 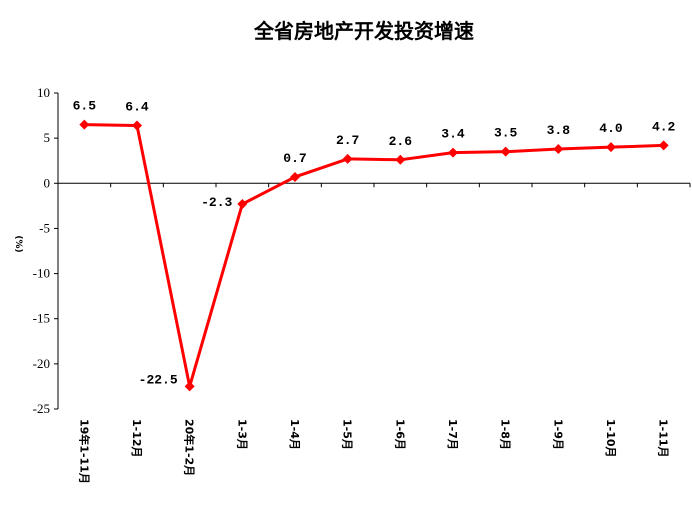 I want to click on x-tick-label: 1-12月, so click(x=136, y=438).